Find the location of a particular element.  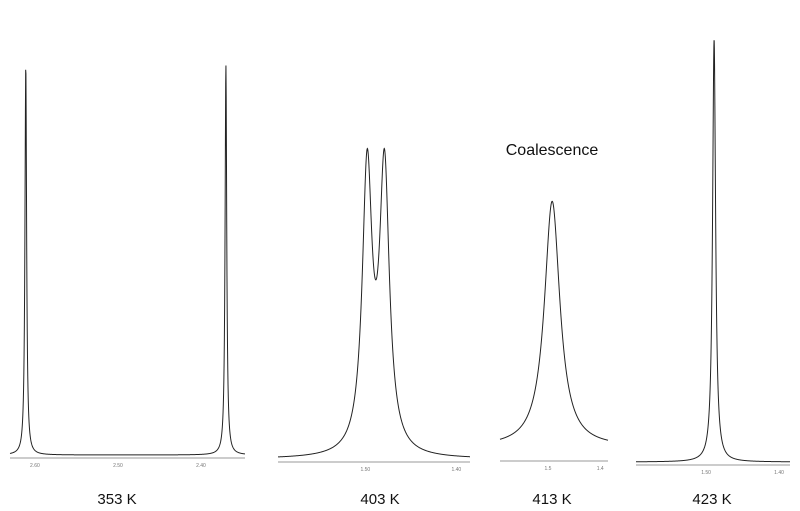

tick-label: 1.4 is located at coordinates (600, 469).